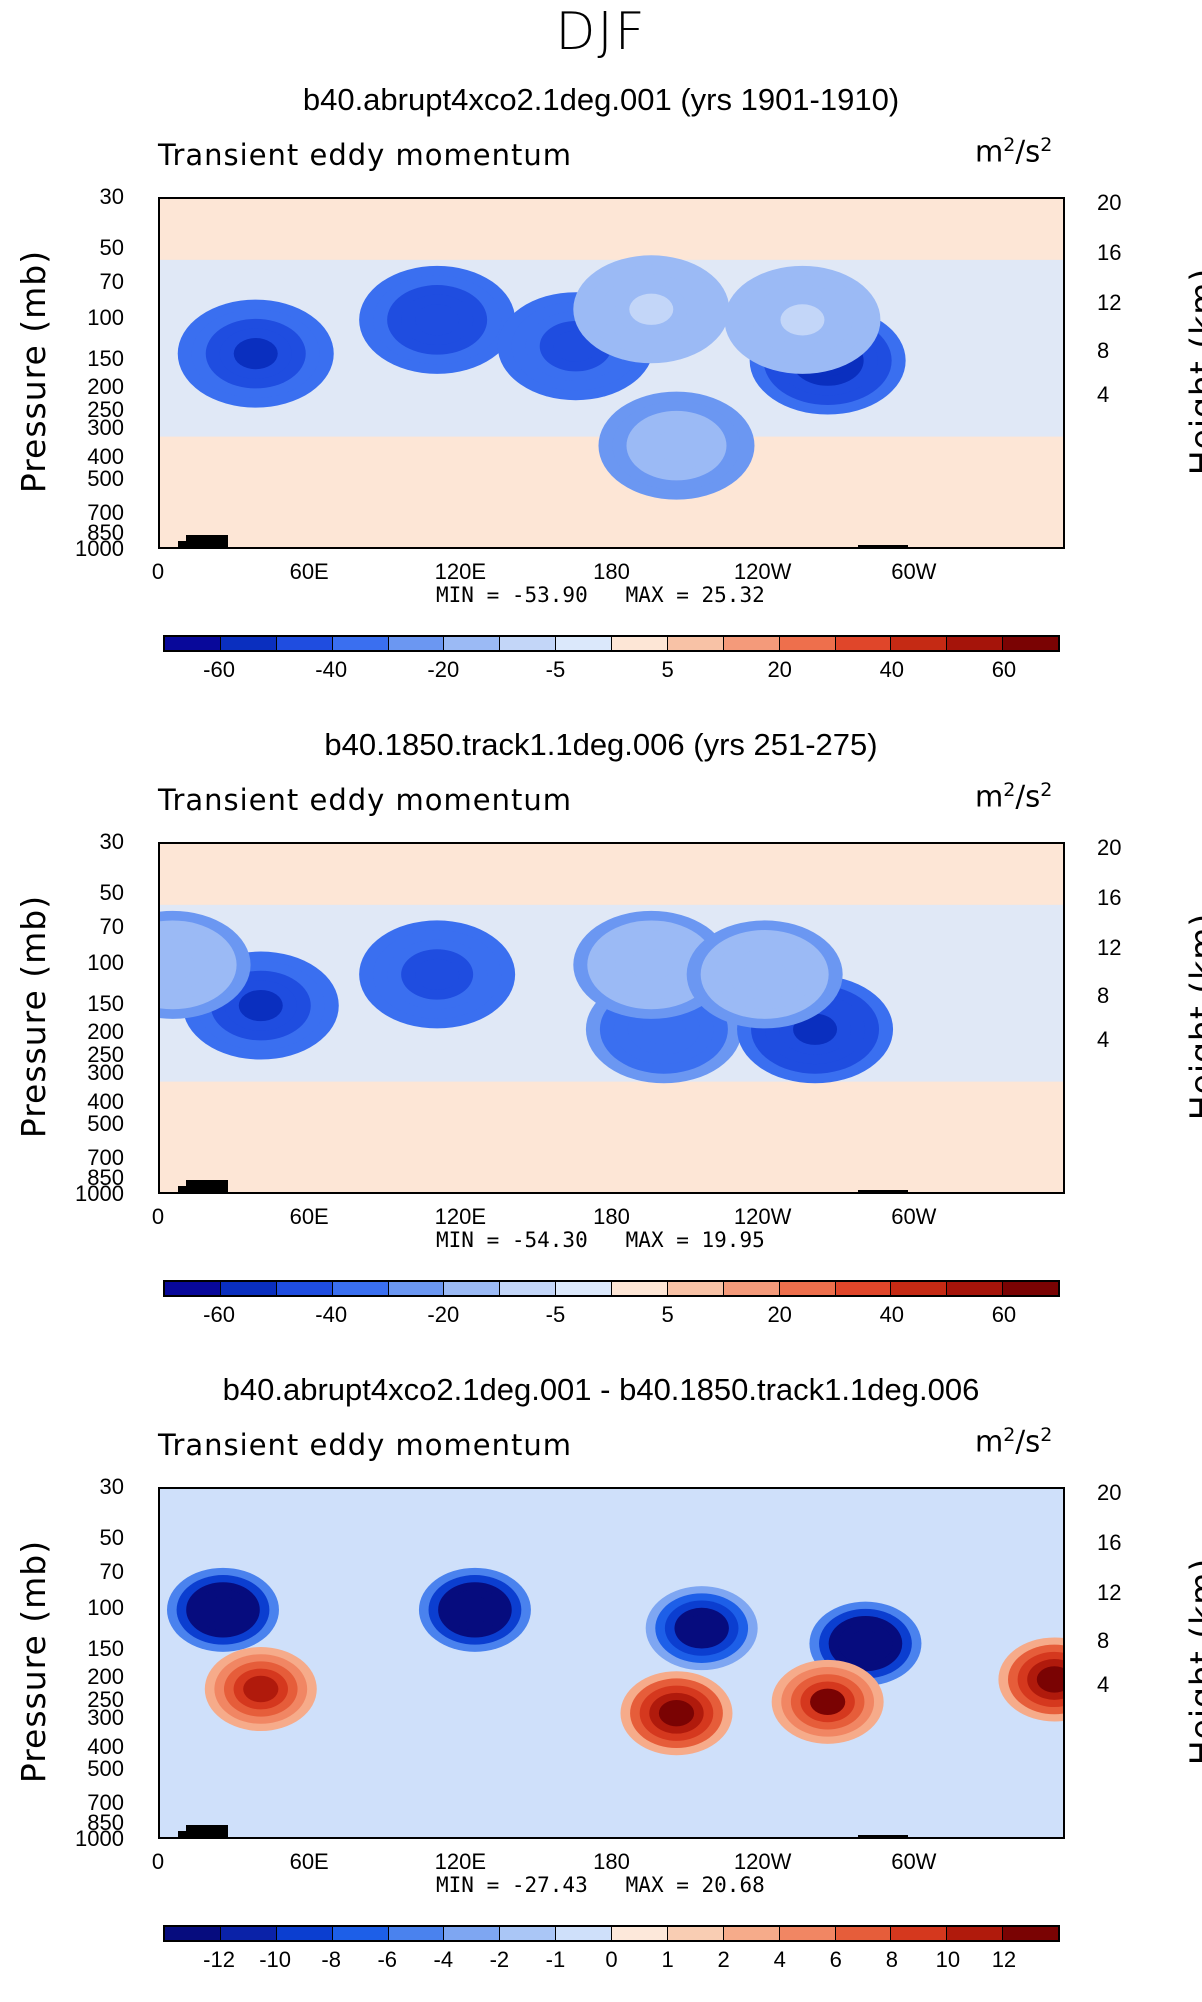  I want to click on colorbar-label: -4, so click(443, 1959).